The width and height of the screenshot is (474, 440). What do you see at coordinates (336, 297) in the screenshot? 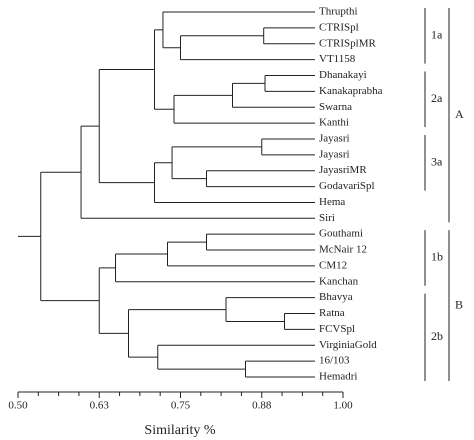
I see `leaf-label: Bhavya` at bounding box center [336, 297].